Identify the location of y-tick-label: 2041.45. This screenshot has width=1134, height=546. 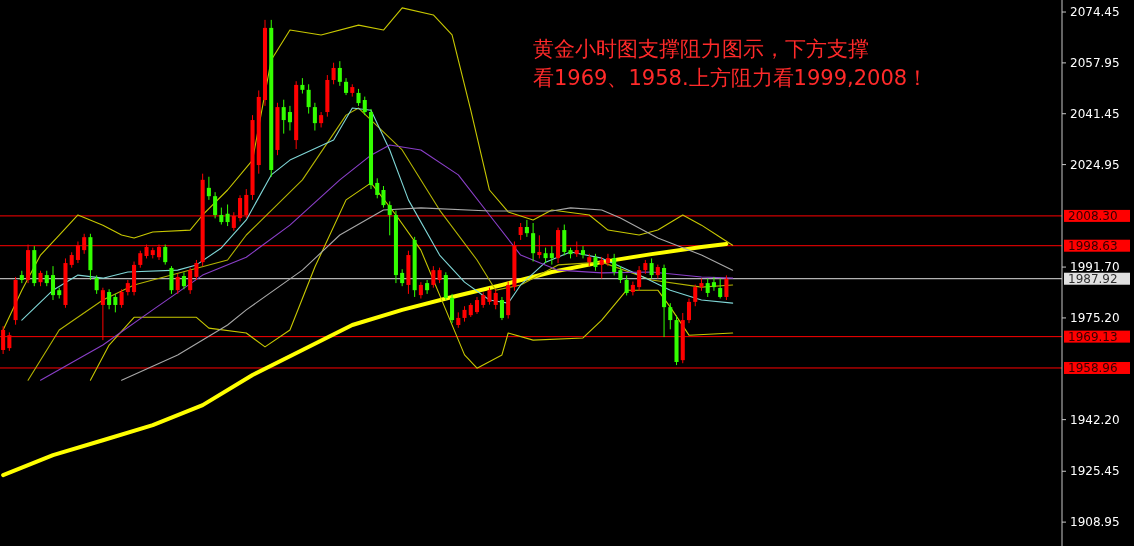
(1095, 113).